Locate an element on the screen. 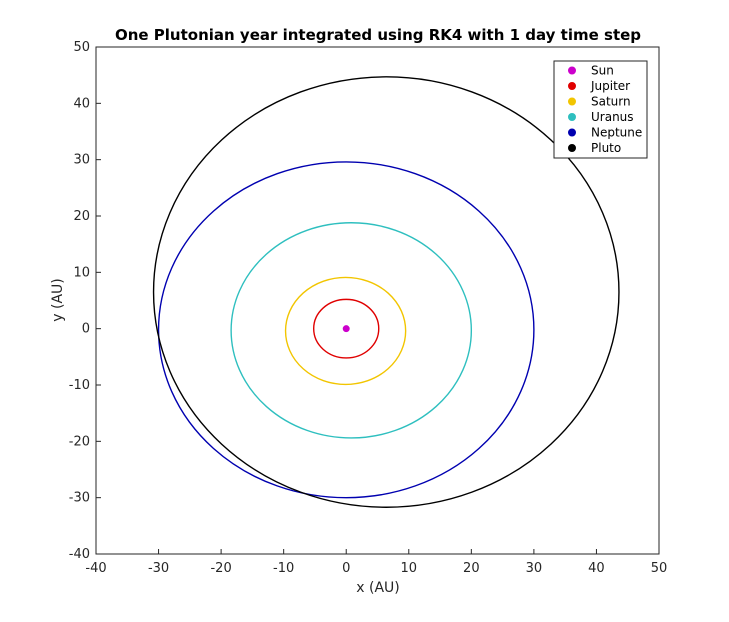  x-tick-label: -20 is located at coordinates (220, 568).